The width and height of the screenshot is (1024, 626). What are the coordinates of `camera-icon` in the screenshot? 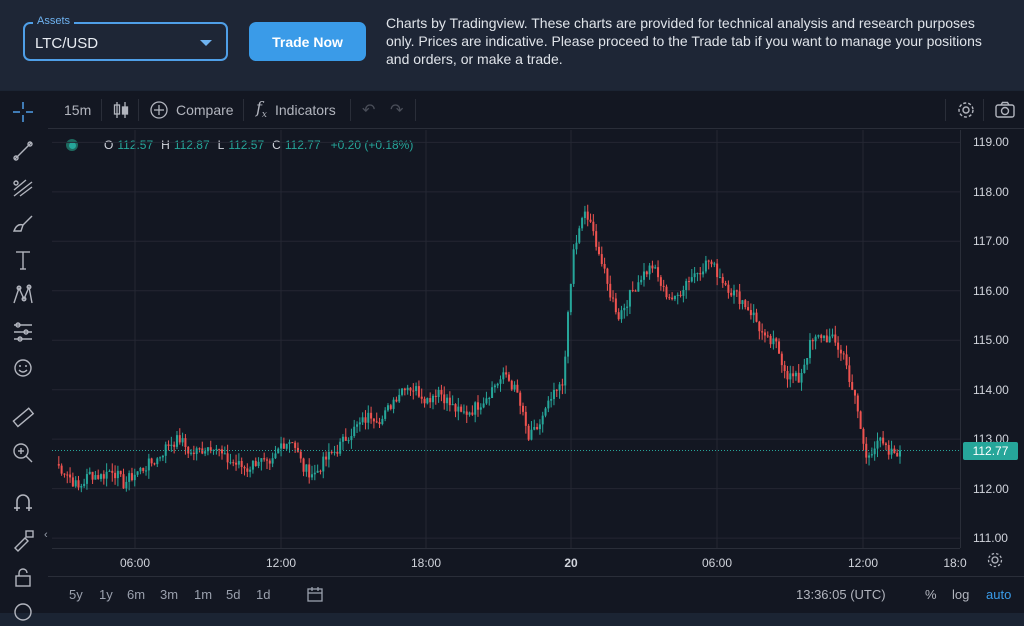 It's located at (1005, 109).